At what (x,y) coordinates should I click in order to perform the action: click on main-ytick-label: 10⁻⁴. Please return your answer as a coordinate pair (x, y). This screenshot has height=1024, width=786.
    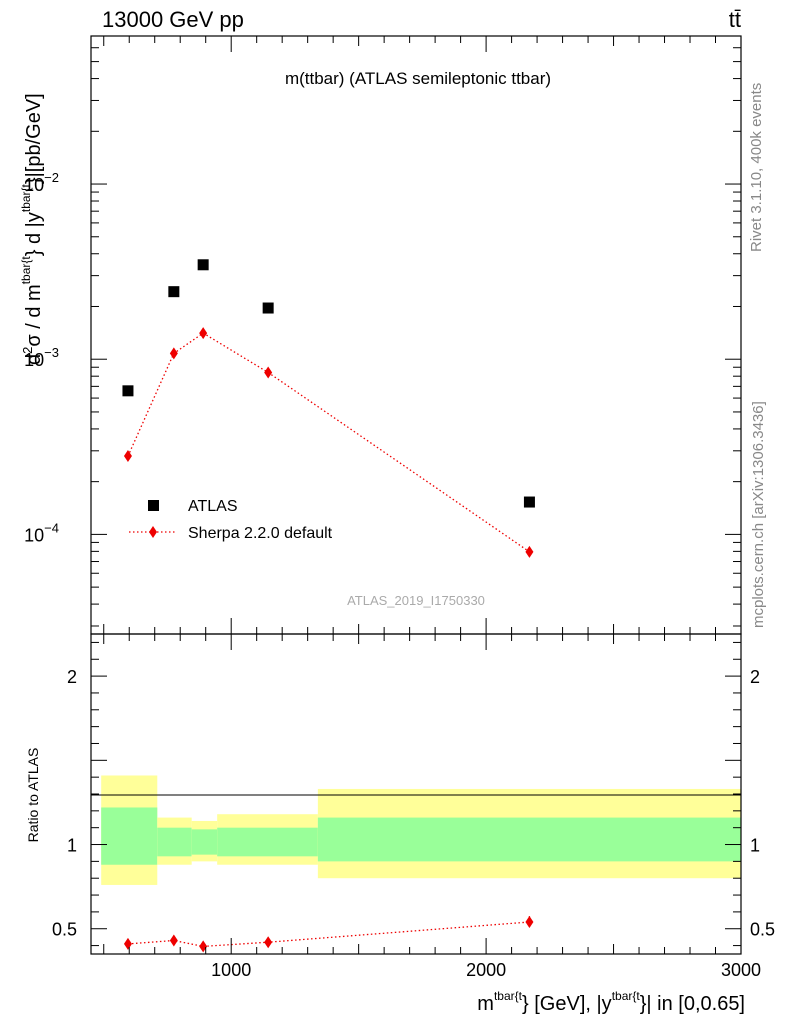
    Looking at the image, I should click on (41, 532).